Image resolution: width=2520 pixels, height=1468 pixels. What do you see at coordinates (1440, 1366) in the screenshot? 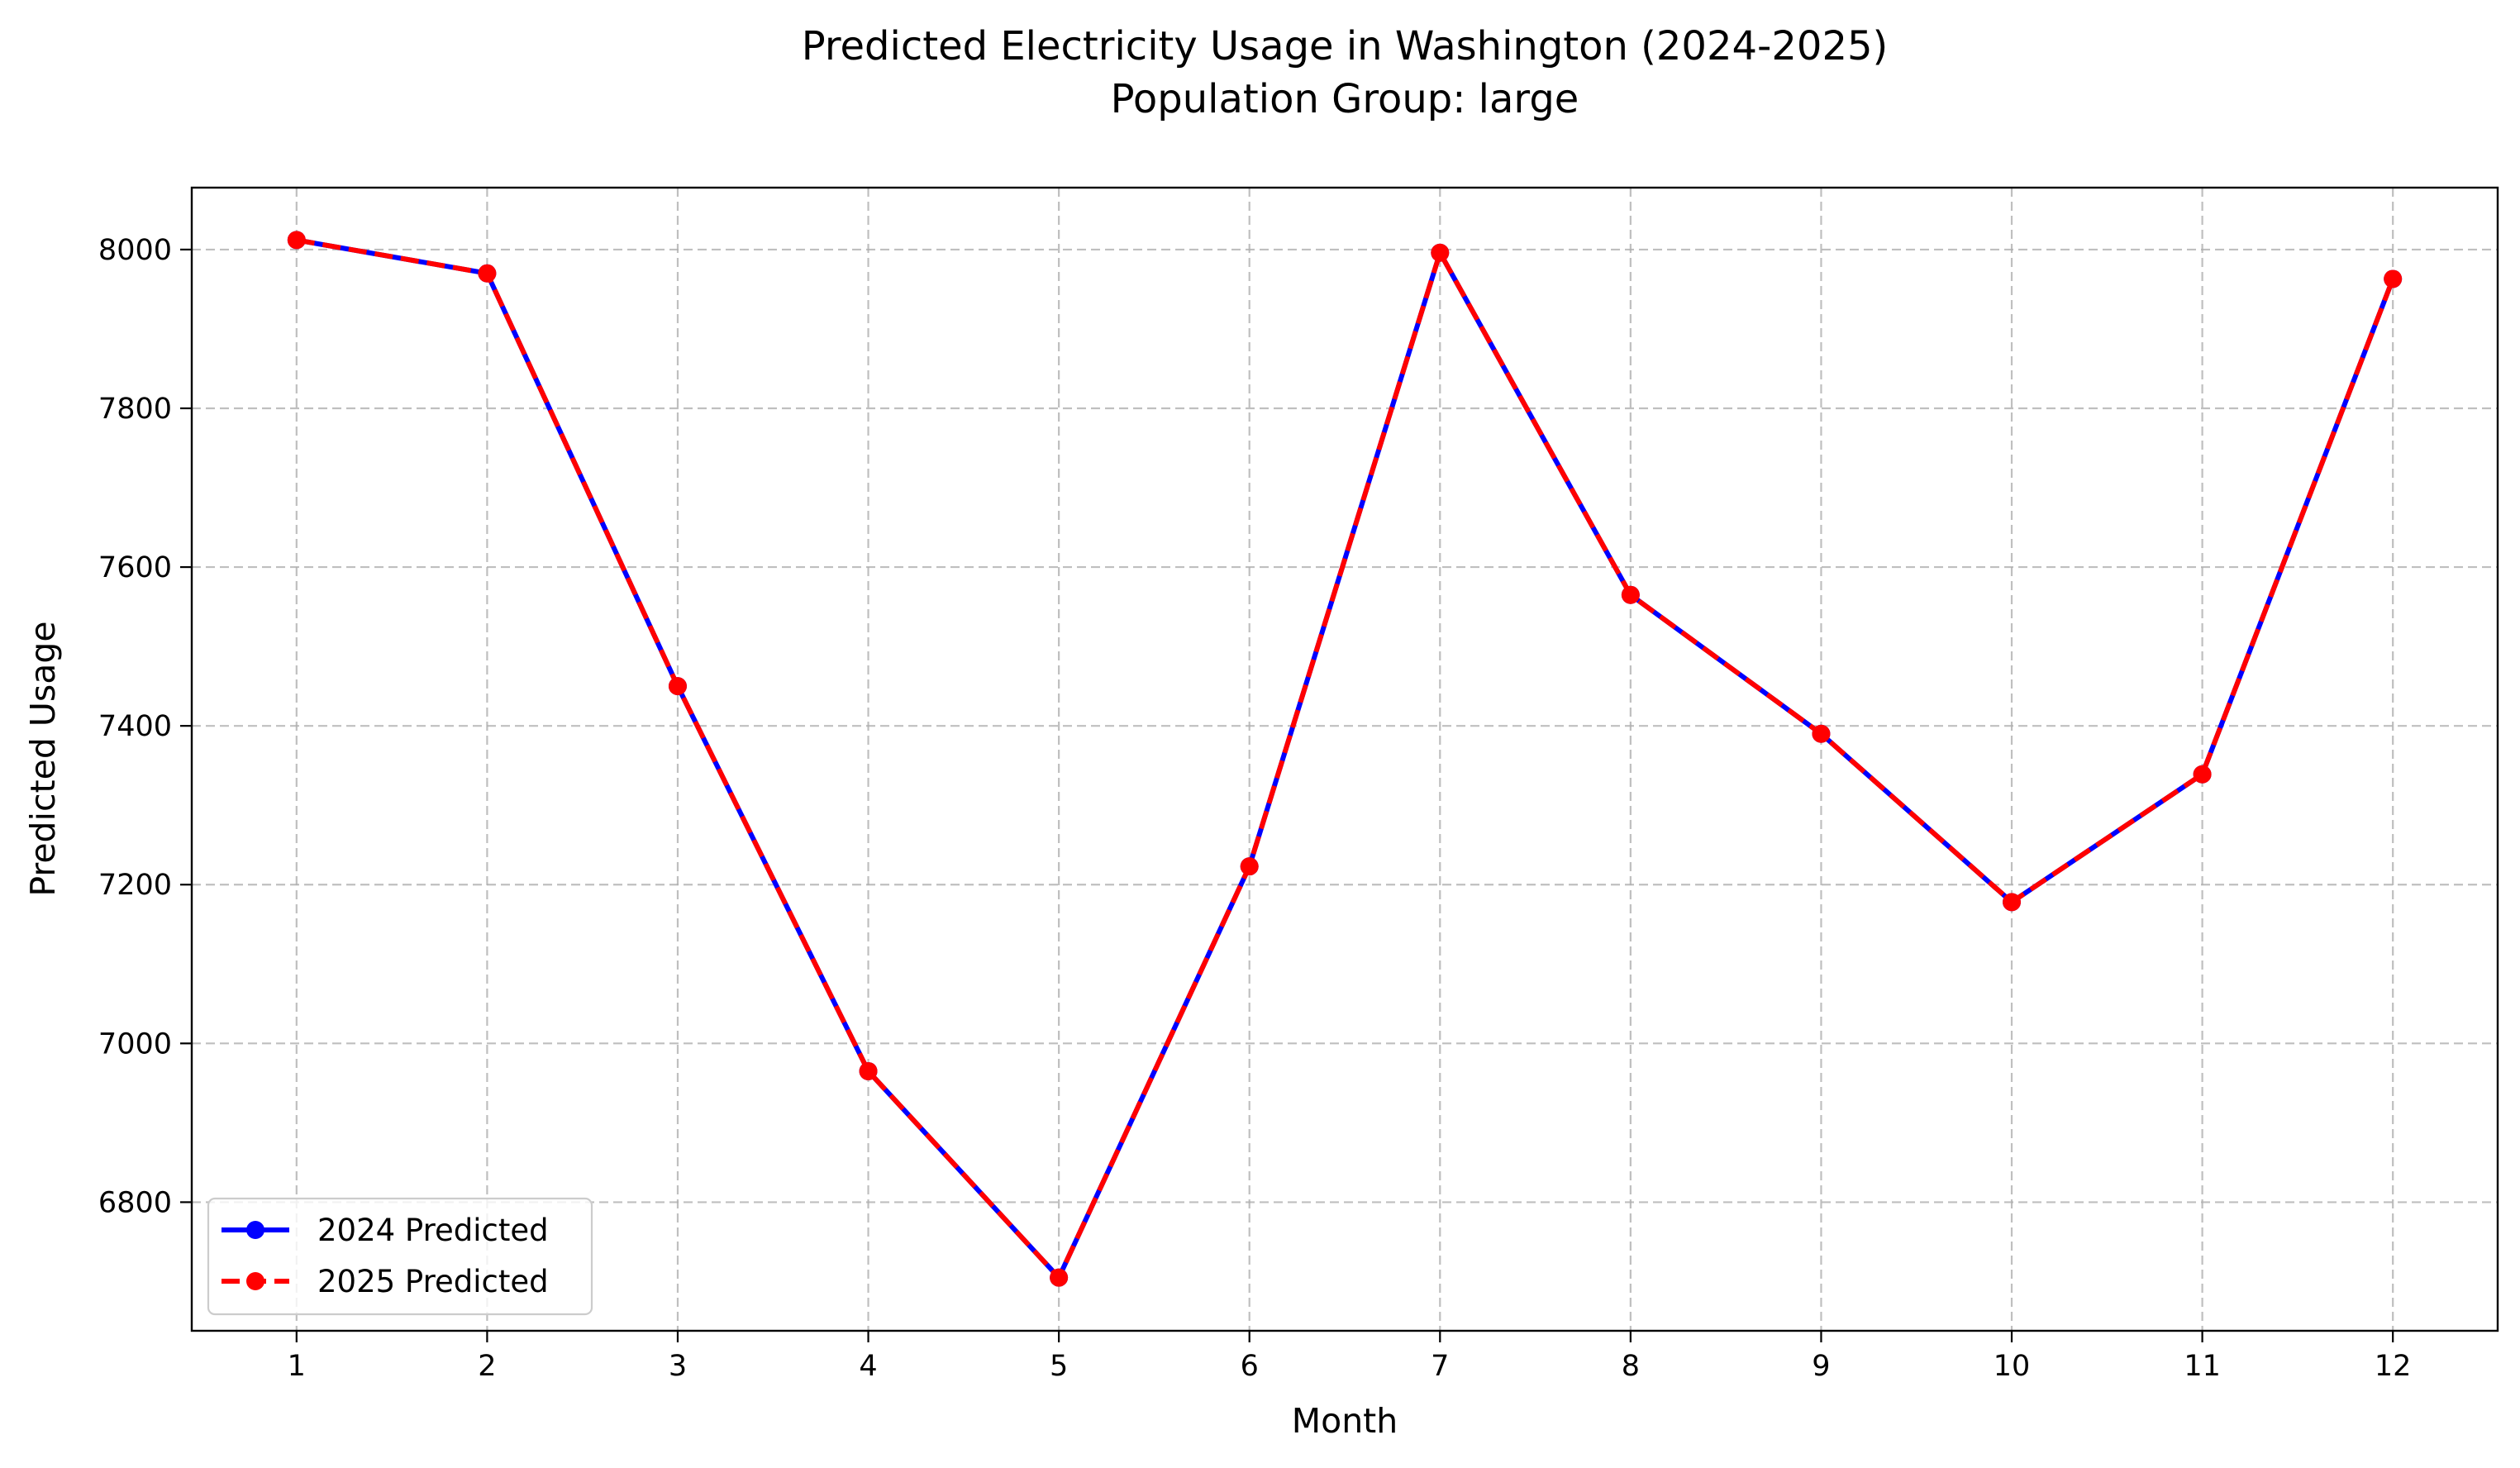
I see `x-tick-label: 7` at bounding box center [1440, 1366].